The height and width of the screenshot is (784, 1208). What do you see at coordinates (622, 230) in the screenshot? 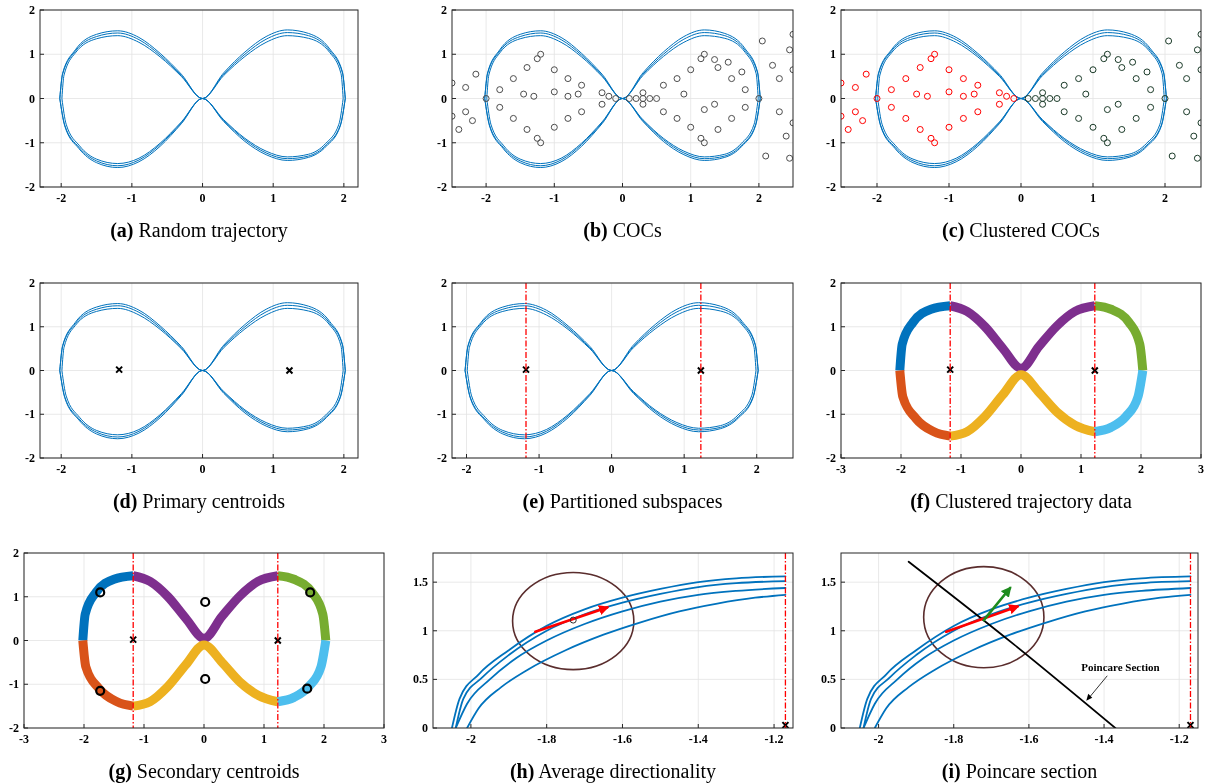
I see `text: (b) COCs` at bounding box center [622, 230].